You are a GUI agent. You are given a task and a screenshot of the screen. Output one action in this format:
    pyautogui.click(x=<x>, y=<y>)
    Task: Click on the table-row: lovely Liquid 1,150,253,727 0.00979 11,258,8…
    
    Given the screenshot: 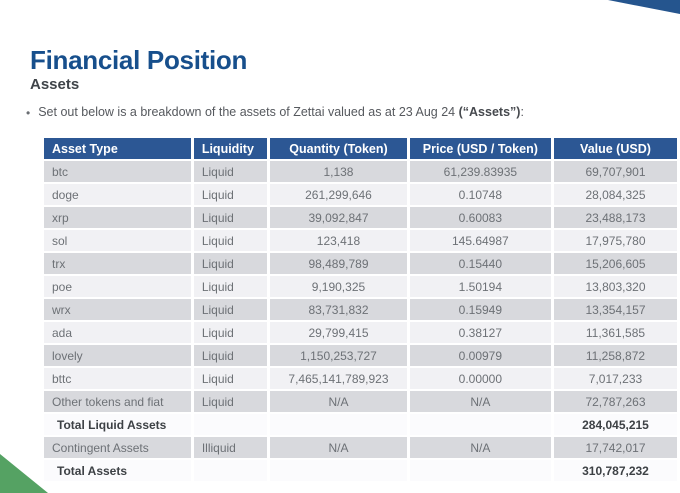 What is the action you would take?
    pyautogui.click(x=360, y=355)
    